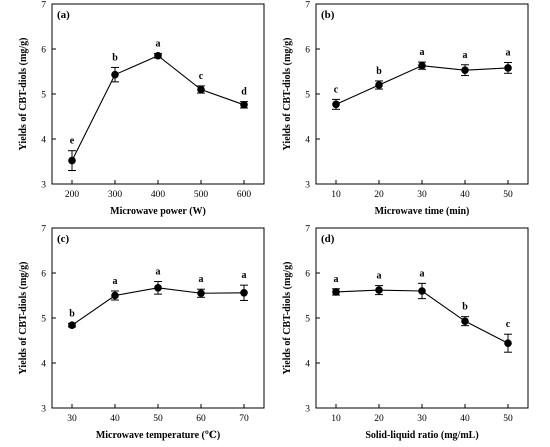 This screenshot has width=550, height=447. Describe the element at coordinates (72, 141) in the screenshot. I see `significance-letter: e` at that location.